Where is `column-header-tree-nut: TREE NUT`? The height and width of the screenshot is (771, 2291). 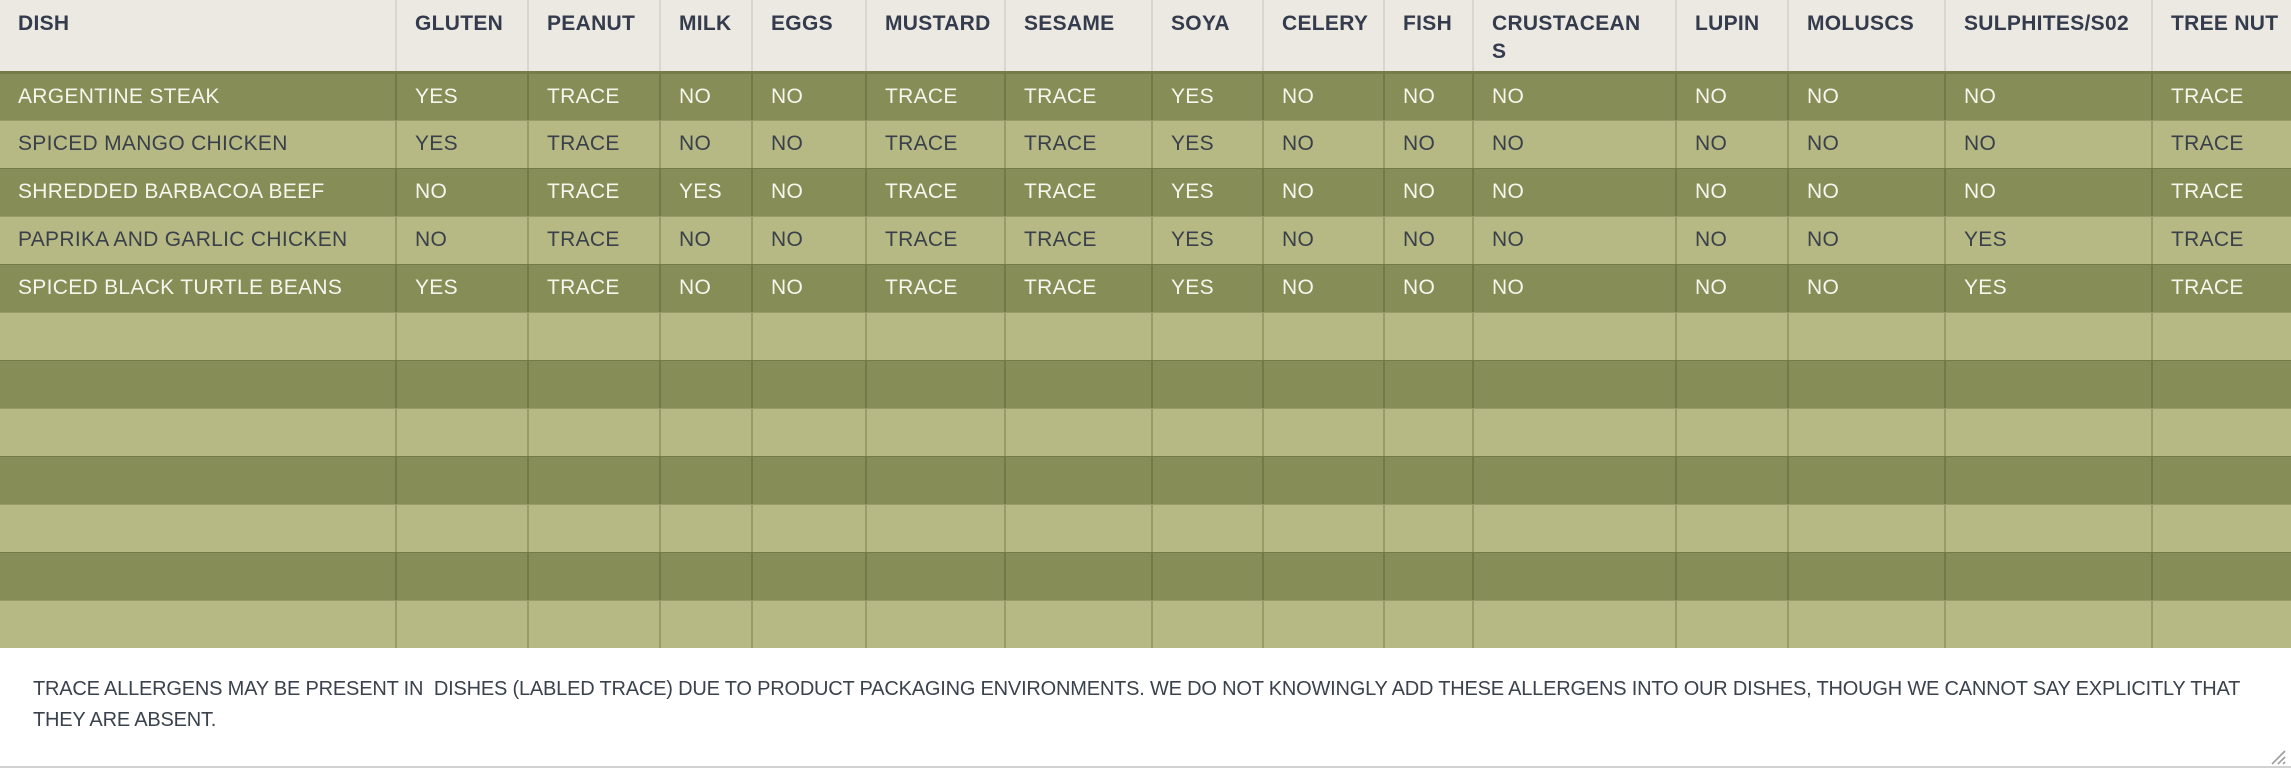 column-header-tree-nut: TREE NUT is located at coordinates (2221, 36).